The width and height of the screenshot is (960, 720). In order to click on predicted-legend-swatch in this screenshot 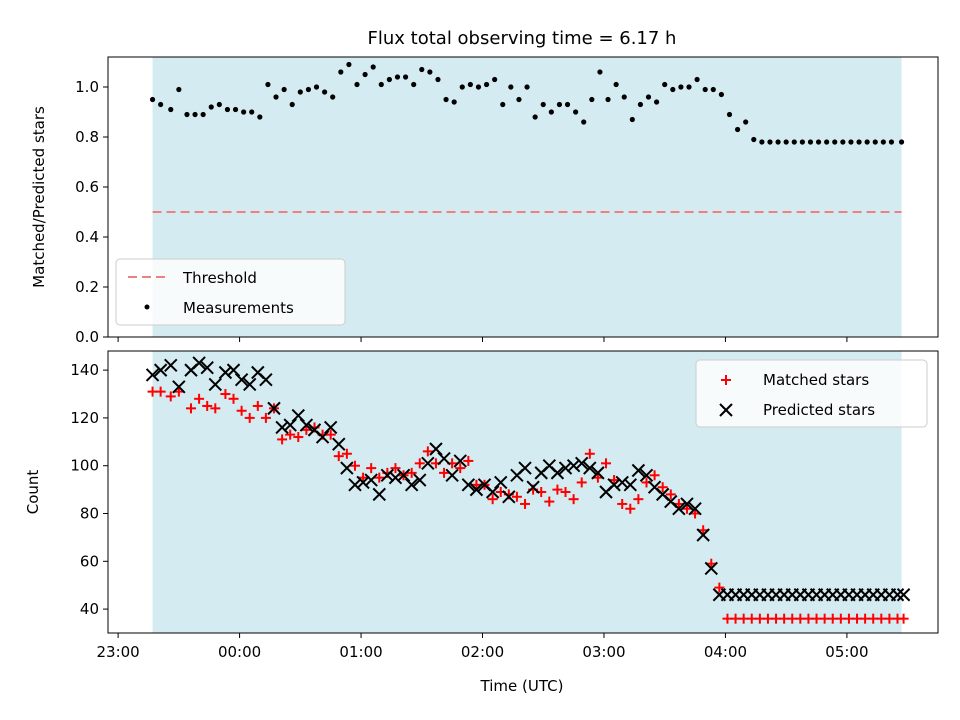, I will do `click(726, 410)`.